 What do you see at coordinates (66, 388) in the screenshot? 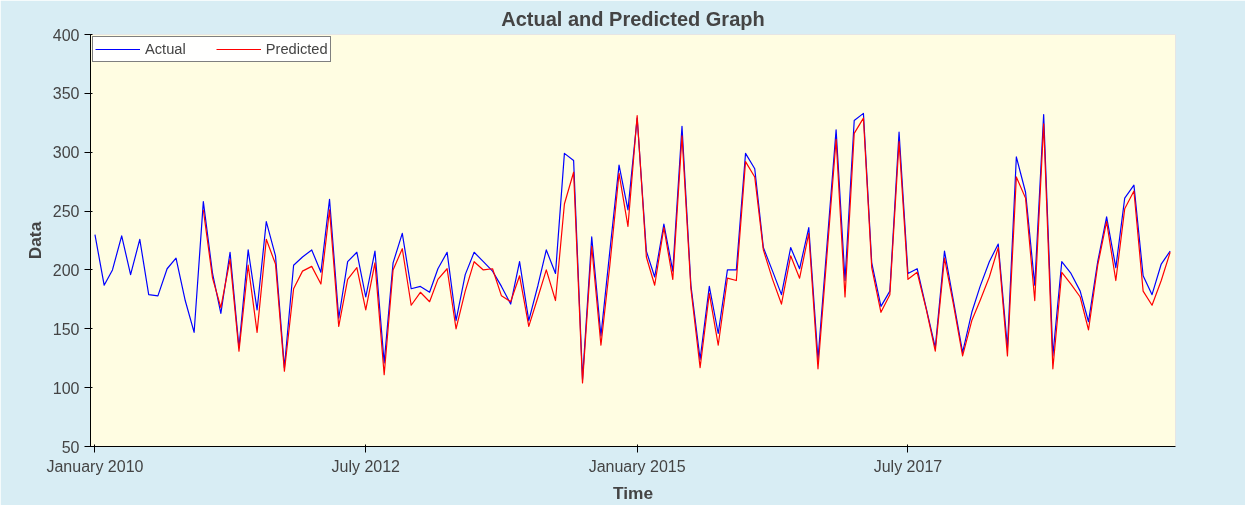
I see `y-tick-label: 100` at bounding box center [66, 388].